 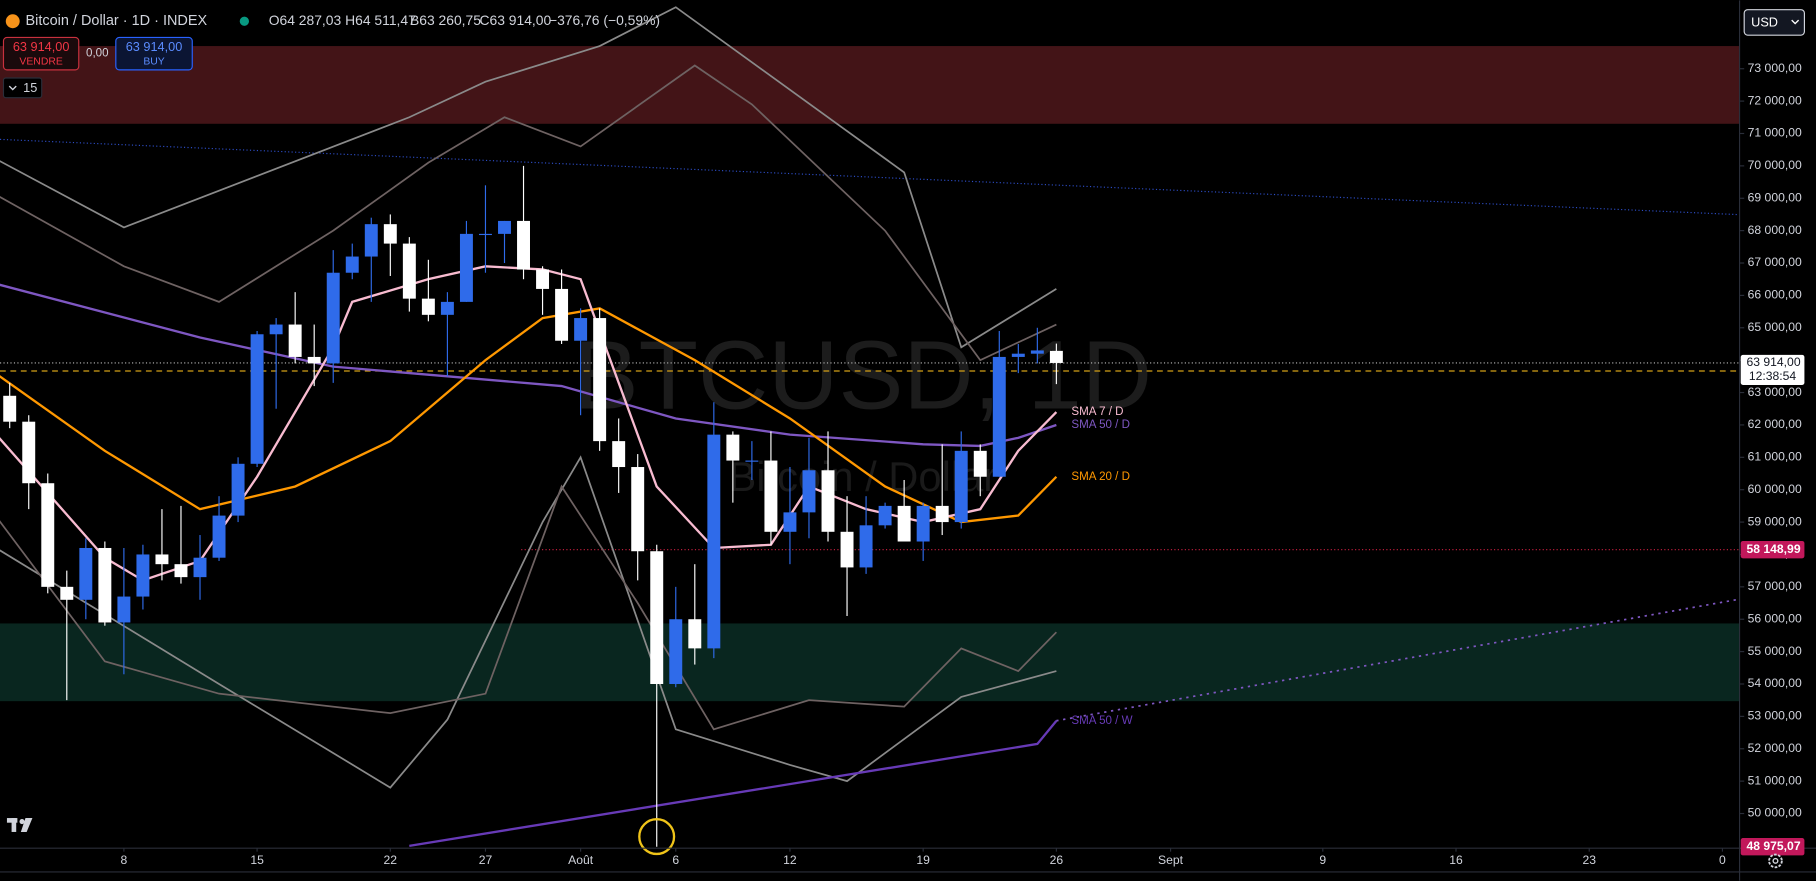 What do you see at coordinates (1773, 376) in the screenshot?
I see `countdown: 12:38:54` at bounding box center [1773, 376].